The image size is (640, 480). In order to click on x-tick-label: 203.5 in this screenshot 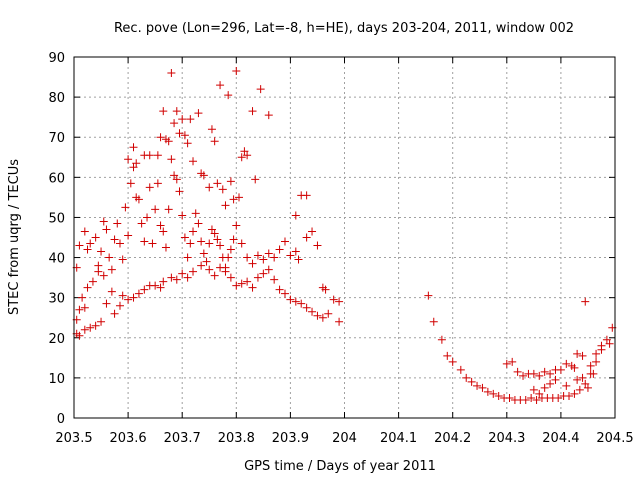, I will do `click(73, 438)`.